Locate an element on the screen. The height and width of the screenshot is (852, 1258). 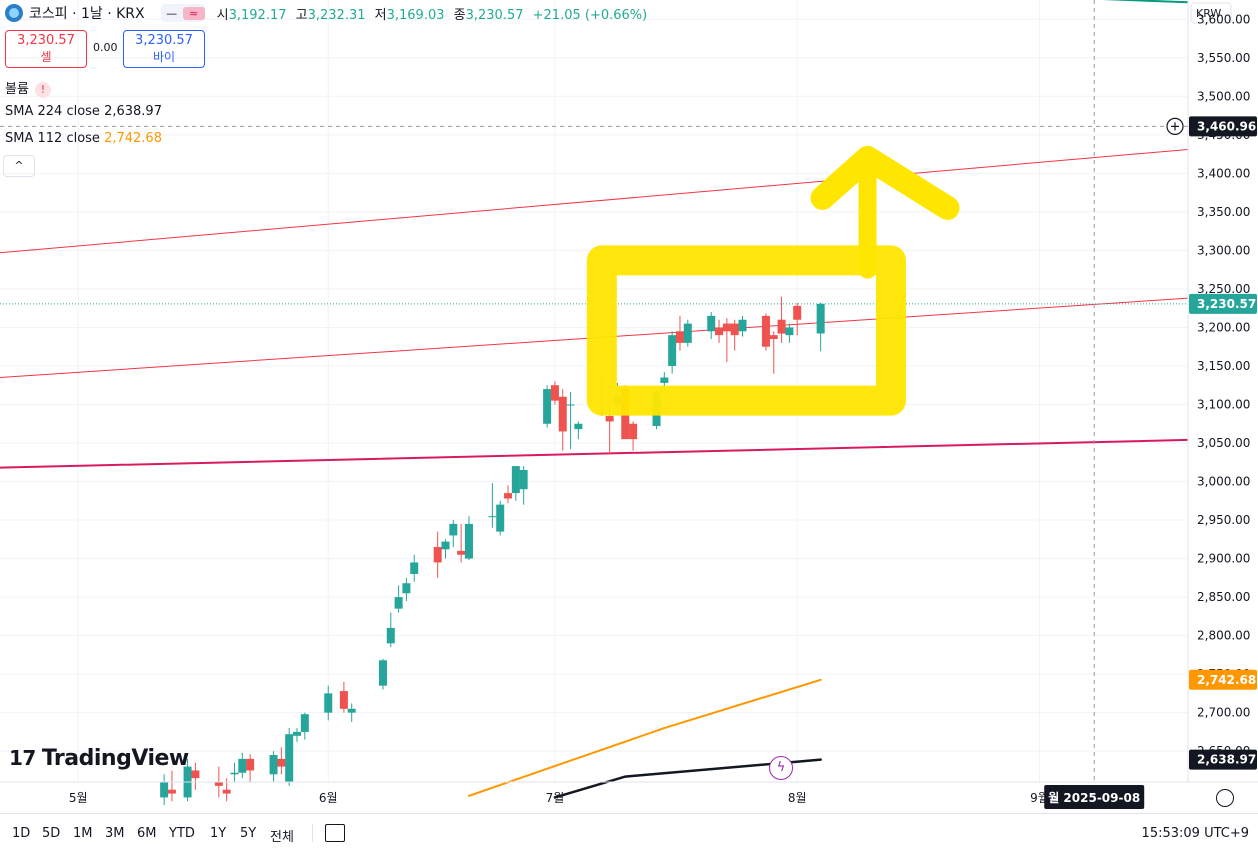
sma112-price-label-bg is located at coordinates (1223, 679).